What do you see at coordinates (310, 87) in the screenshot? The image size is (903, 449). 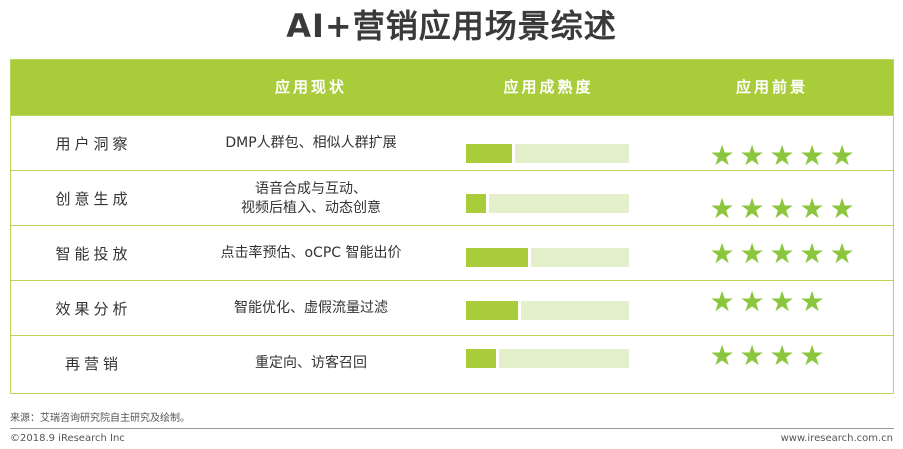 I see `header-status: 应用现状` at bounding box center [310, 87].